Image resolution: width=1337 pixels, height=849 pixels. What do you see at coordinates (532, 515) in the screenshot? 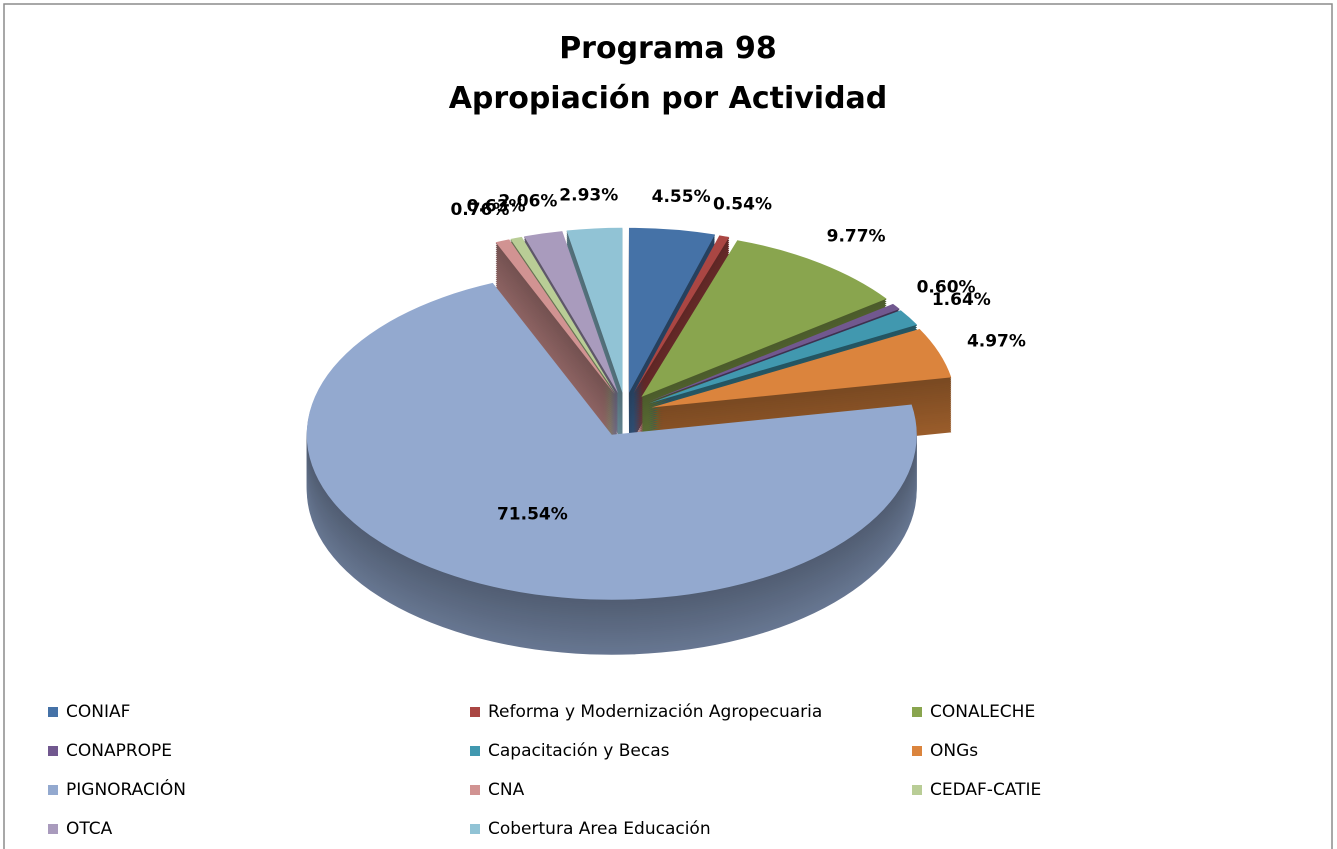
I see `data-label: 71.54%` at bounding box center [532, 515].